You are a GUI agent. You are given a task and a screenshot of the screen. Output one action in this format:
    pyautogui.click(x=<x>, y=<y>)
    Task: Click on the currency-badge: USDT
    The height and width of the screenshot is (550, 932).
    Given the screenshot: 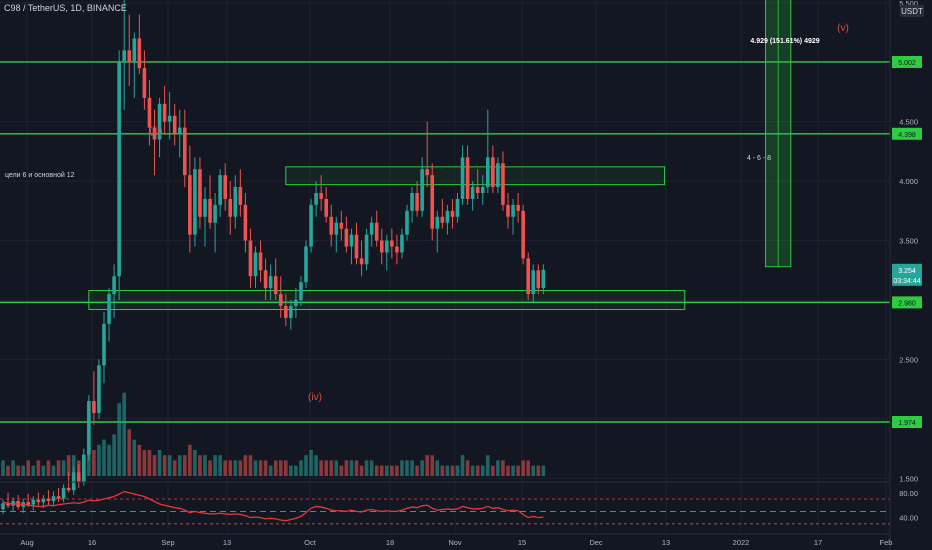 What is the action you would take?
    pyautogui.click(x=912, y=11)
    